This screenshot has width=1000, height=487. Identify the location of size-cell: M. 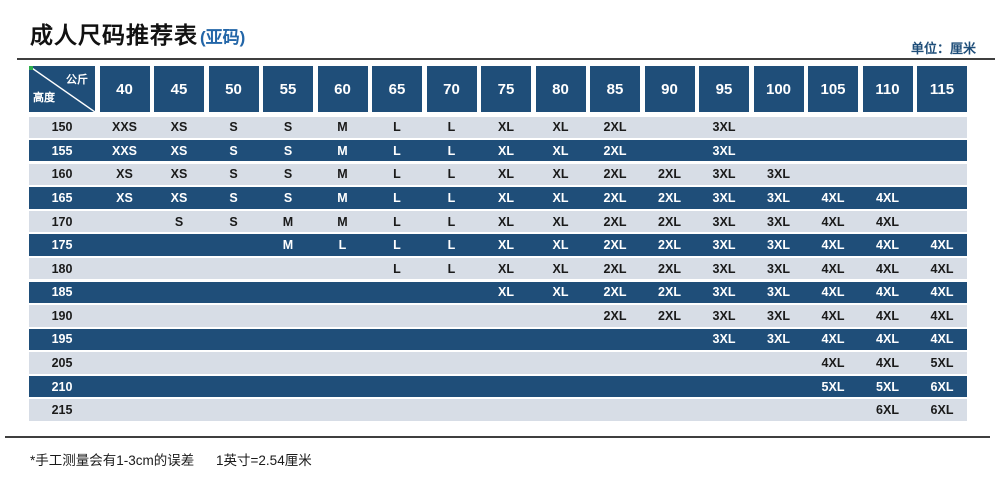
(342, 197).